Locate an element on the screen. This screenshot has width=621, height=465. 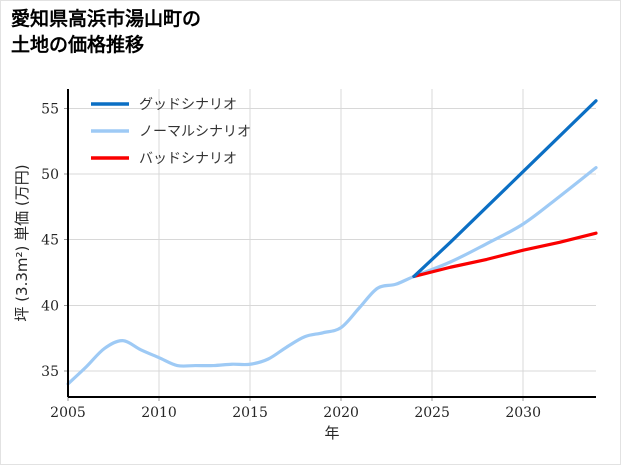
y-tick-label: 40 is located at coordinates (50, 306).